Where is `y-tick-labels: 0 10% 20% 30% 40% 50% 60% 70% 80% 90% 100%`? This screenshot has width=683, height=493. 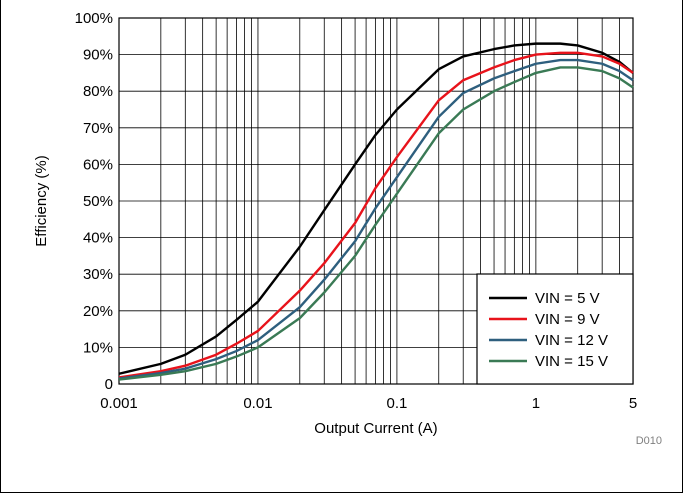 y-tick-labels: 0 10% 20% 30% 40% 50% 60% 70% 80% 90% 100% is located at coordinates (94, 201).